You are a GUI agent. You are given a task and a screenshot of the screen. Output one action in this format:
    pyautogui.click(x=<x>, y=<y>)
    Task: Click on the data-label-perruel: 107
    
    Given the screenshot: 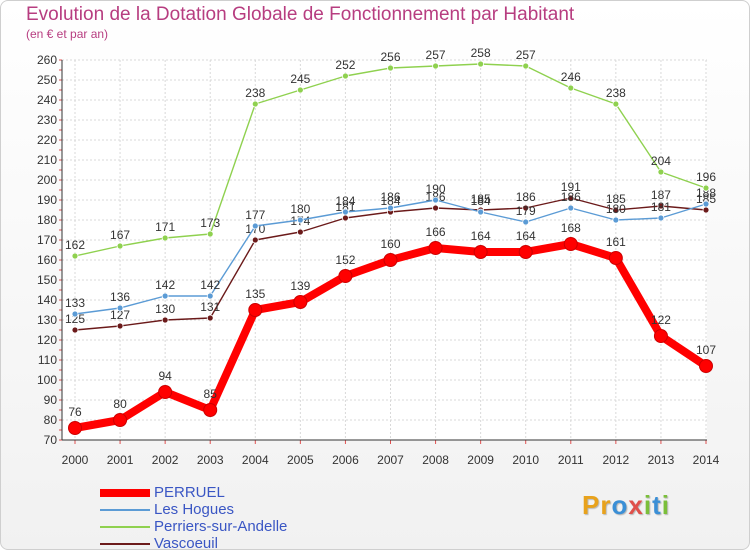 What is the action you would take?
    pyautogui.click(x=706, y=350)
    